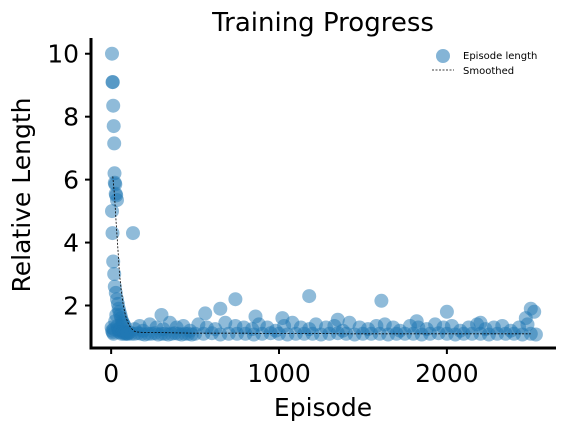 The width and height of the screenshot is (565, 431). I want to click on y-tick-label: 6, so click(71, 180).